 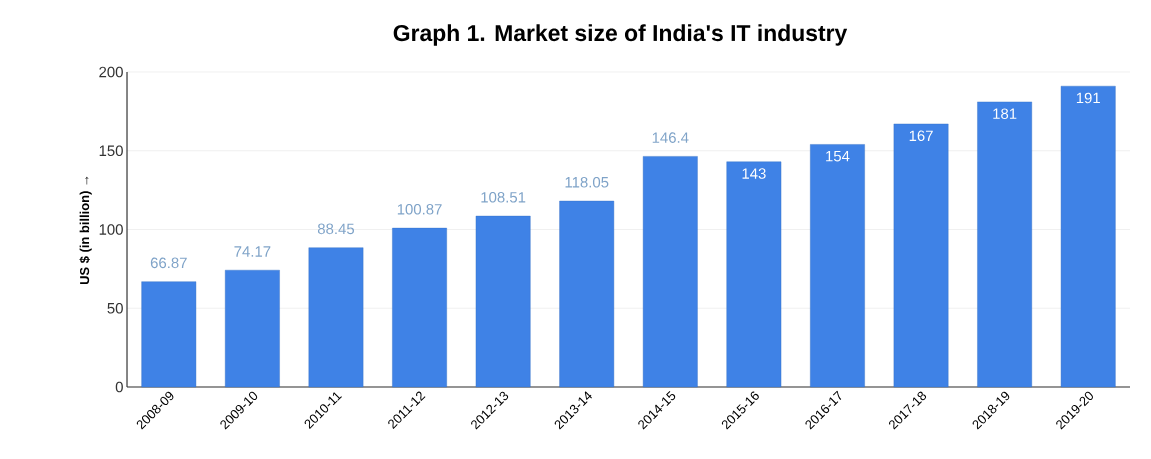 What do you see at coordinates (419, 209) in the screenshot?
I see `data-label: 100.87` at bounding box center [419, 209].